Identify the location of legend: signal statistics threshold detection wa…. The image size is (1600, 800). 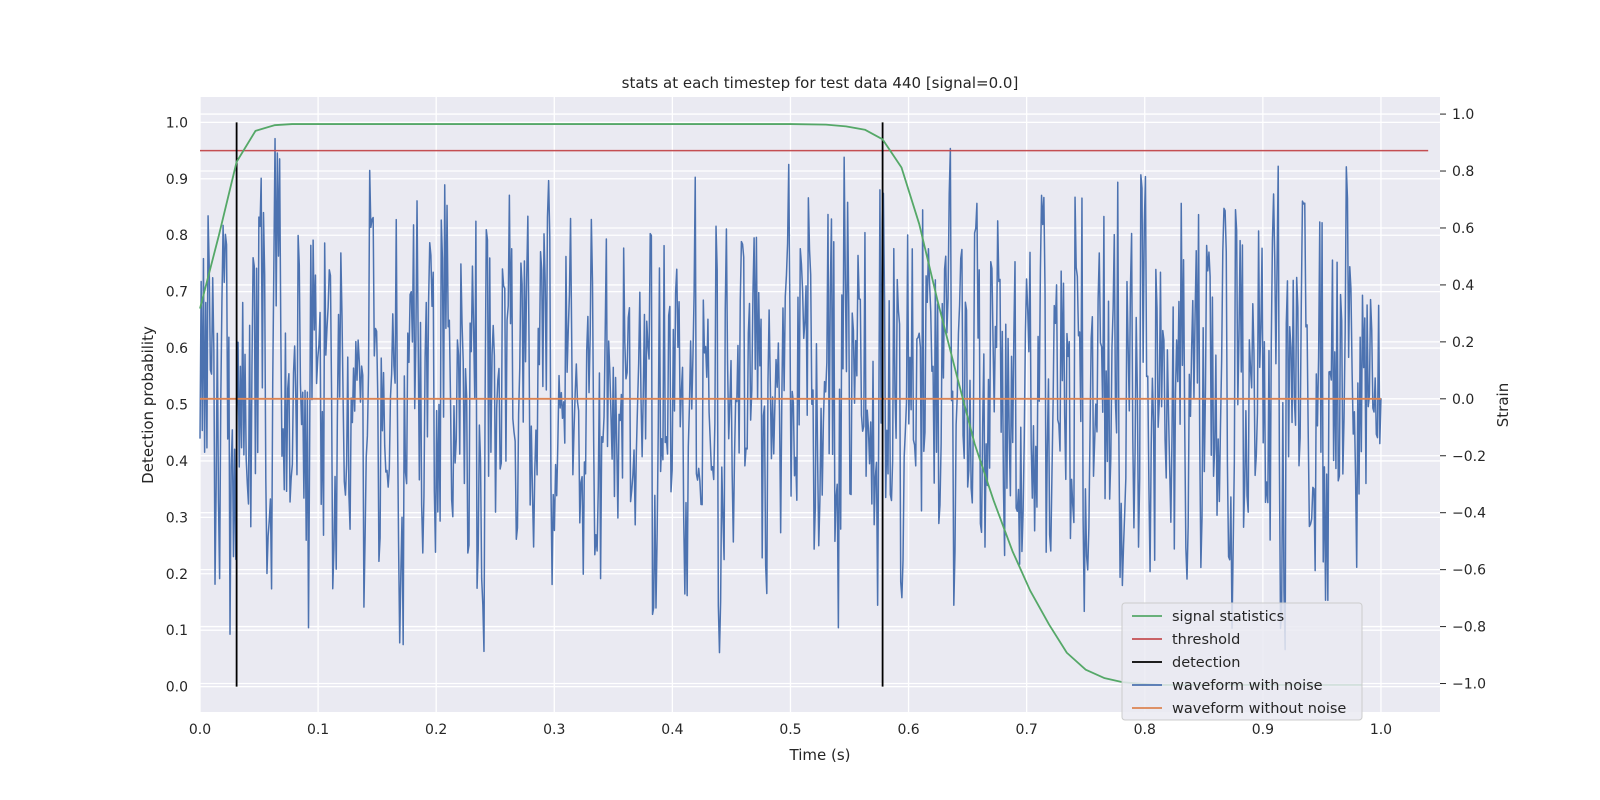
(1242, 661).